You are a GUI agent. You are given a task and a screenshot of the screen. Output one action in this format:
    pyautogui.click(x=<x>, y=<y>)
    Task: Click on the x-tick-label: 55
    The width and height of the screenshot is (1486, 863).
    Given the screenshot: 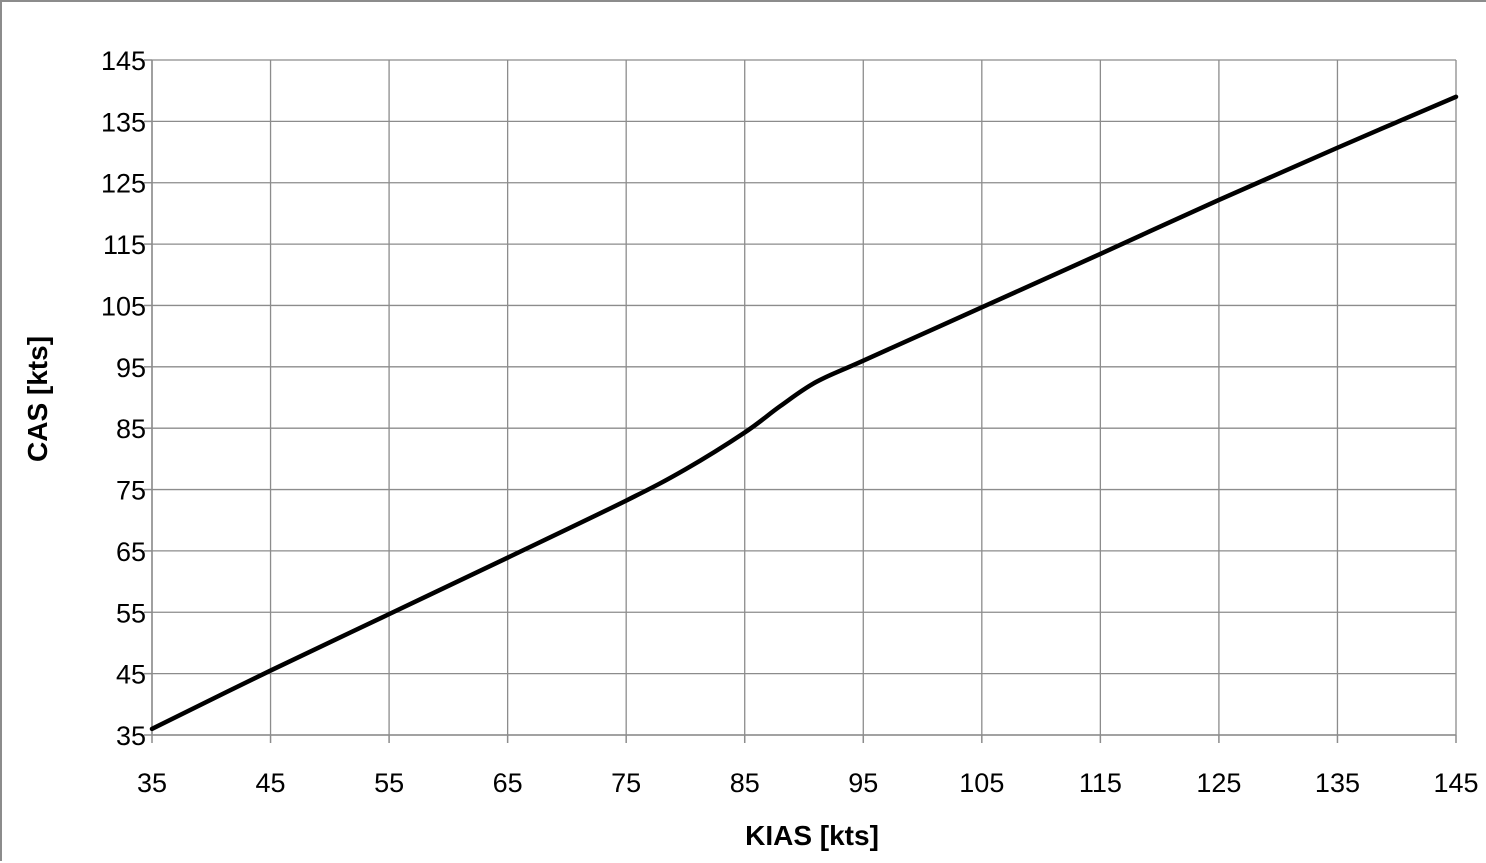 What is the action you would take?
    pyautogui.click(x=389, y=783)
    